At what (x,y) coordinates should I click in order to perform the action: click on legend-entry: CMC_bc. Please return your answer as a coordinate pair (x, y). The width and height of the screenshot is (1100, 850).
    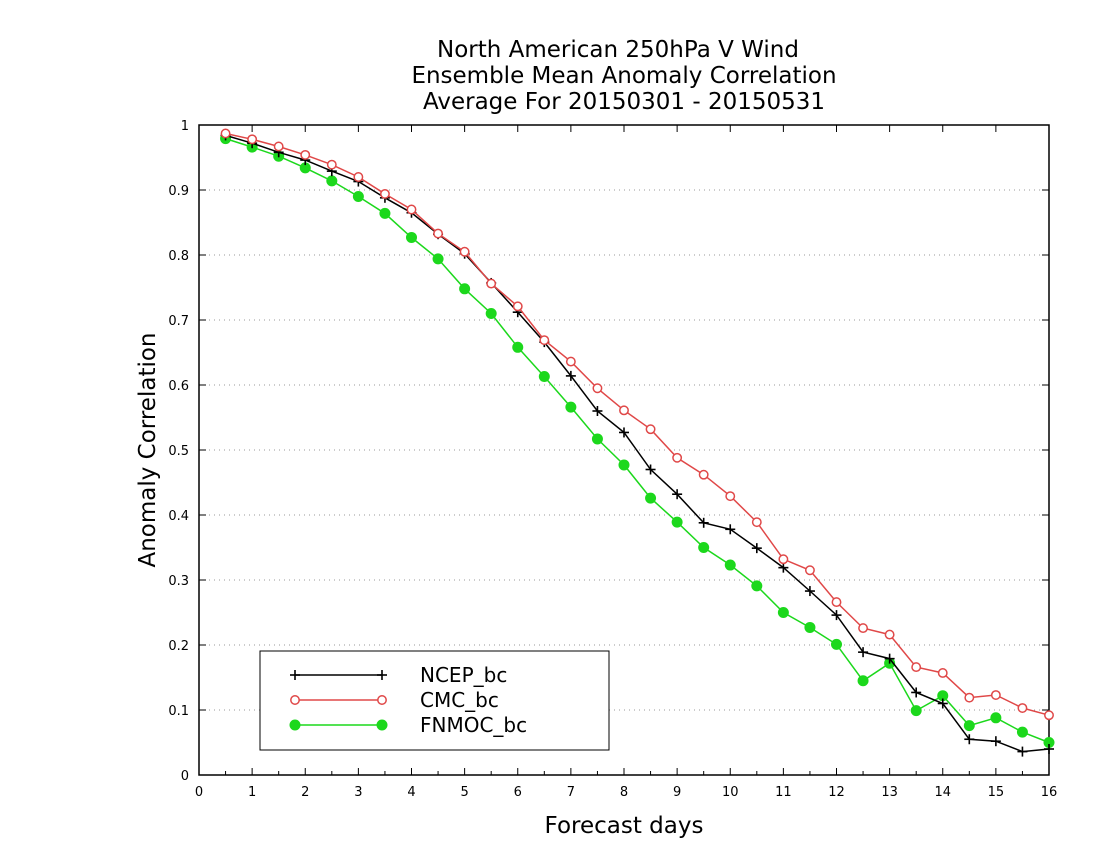
    Looking at the image, I should click on (394, 700).